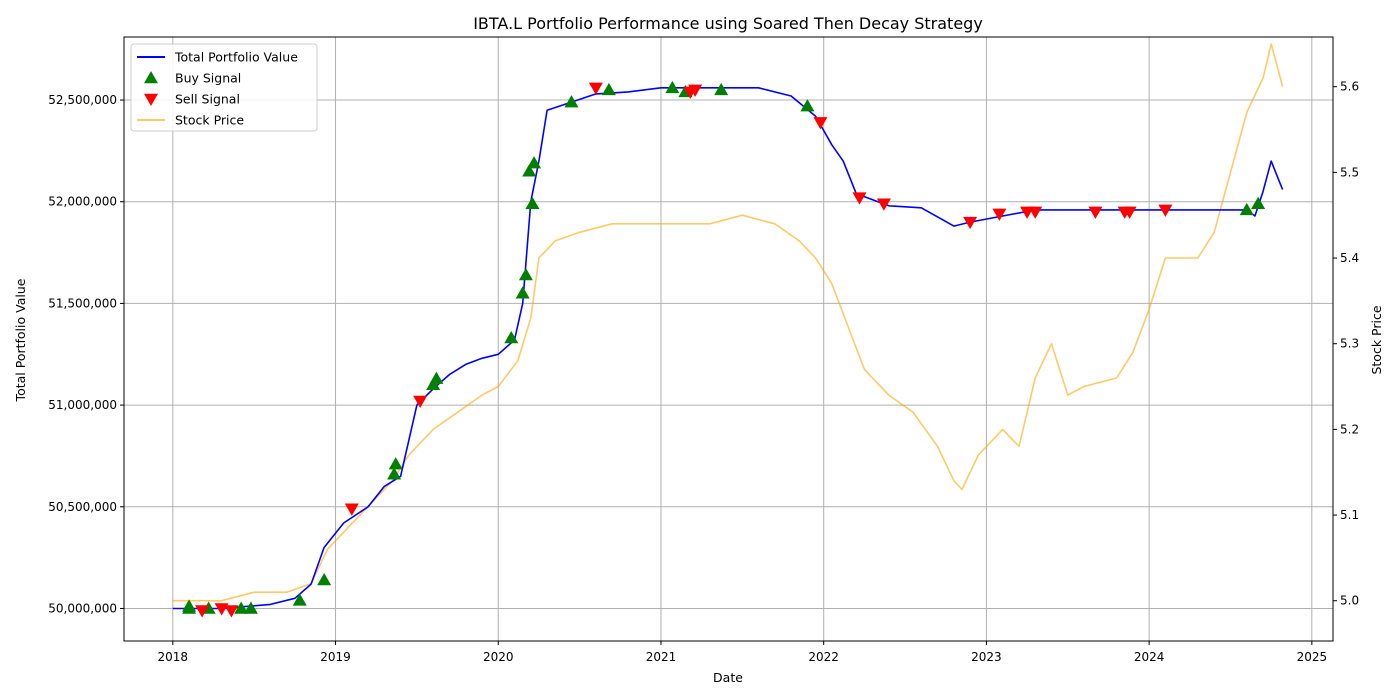 This screenshot has width=1400, height=700. Describe the element at coordinates (1349, 258) in the screenshot. I see `y2-tick-label: 5.4` at that location.